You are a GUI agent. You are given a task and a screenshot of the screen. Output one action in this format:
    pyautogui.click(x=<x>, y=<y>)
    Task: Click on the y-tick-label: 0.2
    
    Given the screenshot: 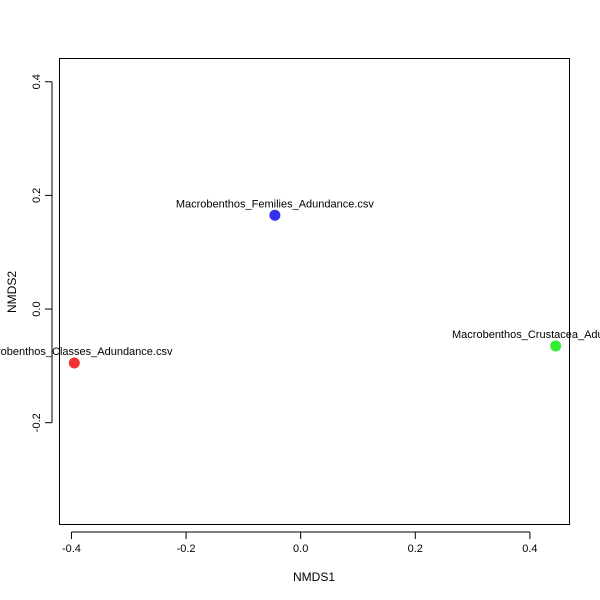 What is the action you would take?
    pyautogui.click(x=37, y=195)
    